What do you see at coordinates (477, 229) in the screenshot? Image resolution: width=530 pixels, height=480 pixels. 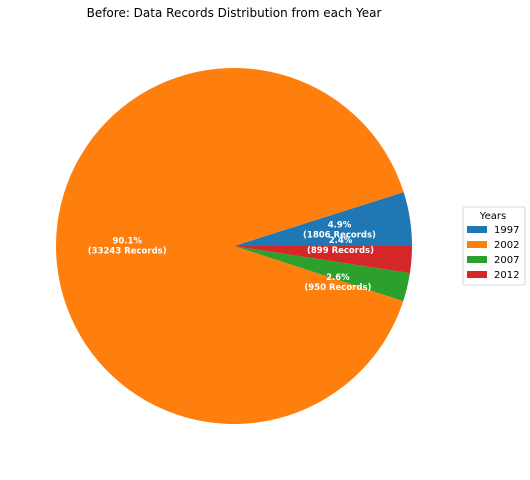 I see `legend-swatch-1997` at bounding box center [477, 229].